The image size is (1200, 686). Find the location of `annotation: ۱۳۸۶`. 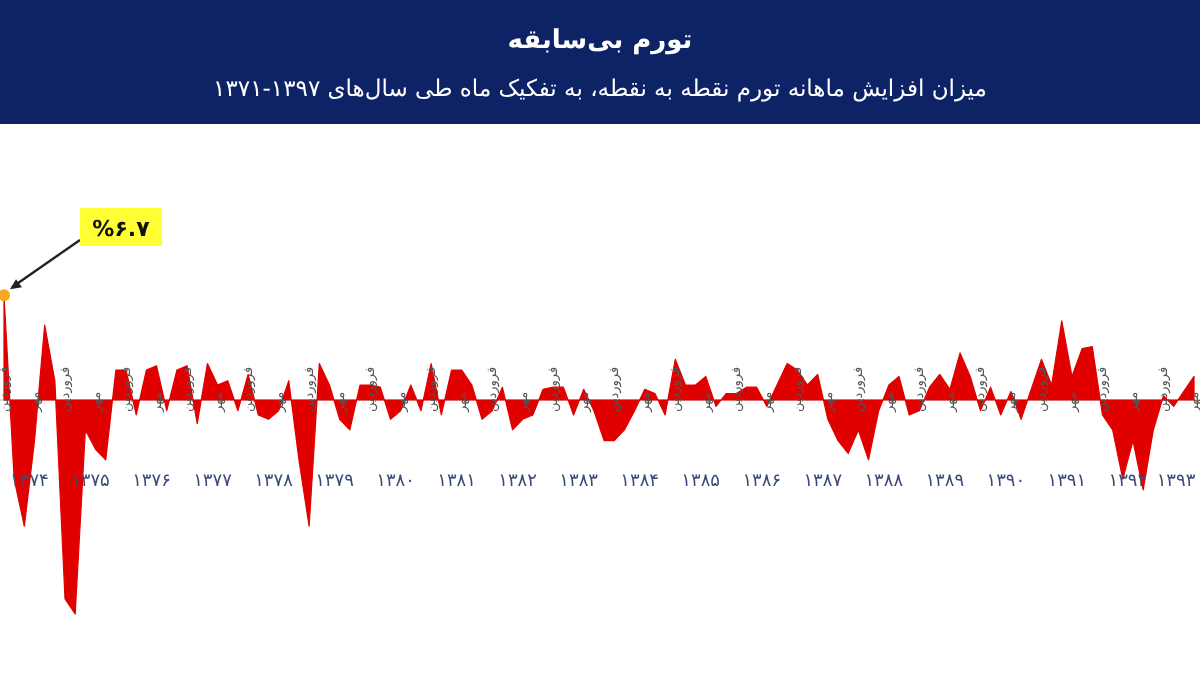

annotation: ۱۳۸۶ is located at coordinates (762, 482).